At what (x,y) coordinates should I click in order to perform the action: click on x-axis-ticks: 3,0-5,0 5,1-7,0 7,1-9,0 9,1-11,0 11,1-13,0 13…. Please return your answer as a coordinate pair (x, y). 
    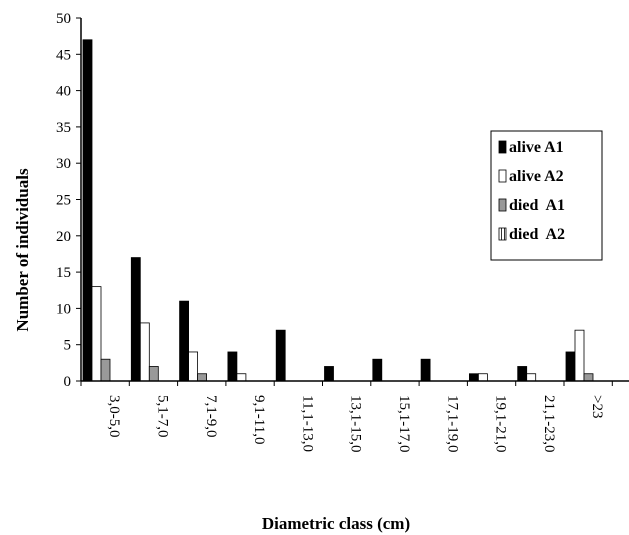
    Looking at the image, I should click on (346, 417).